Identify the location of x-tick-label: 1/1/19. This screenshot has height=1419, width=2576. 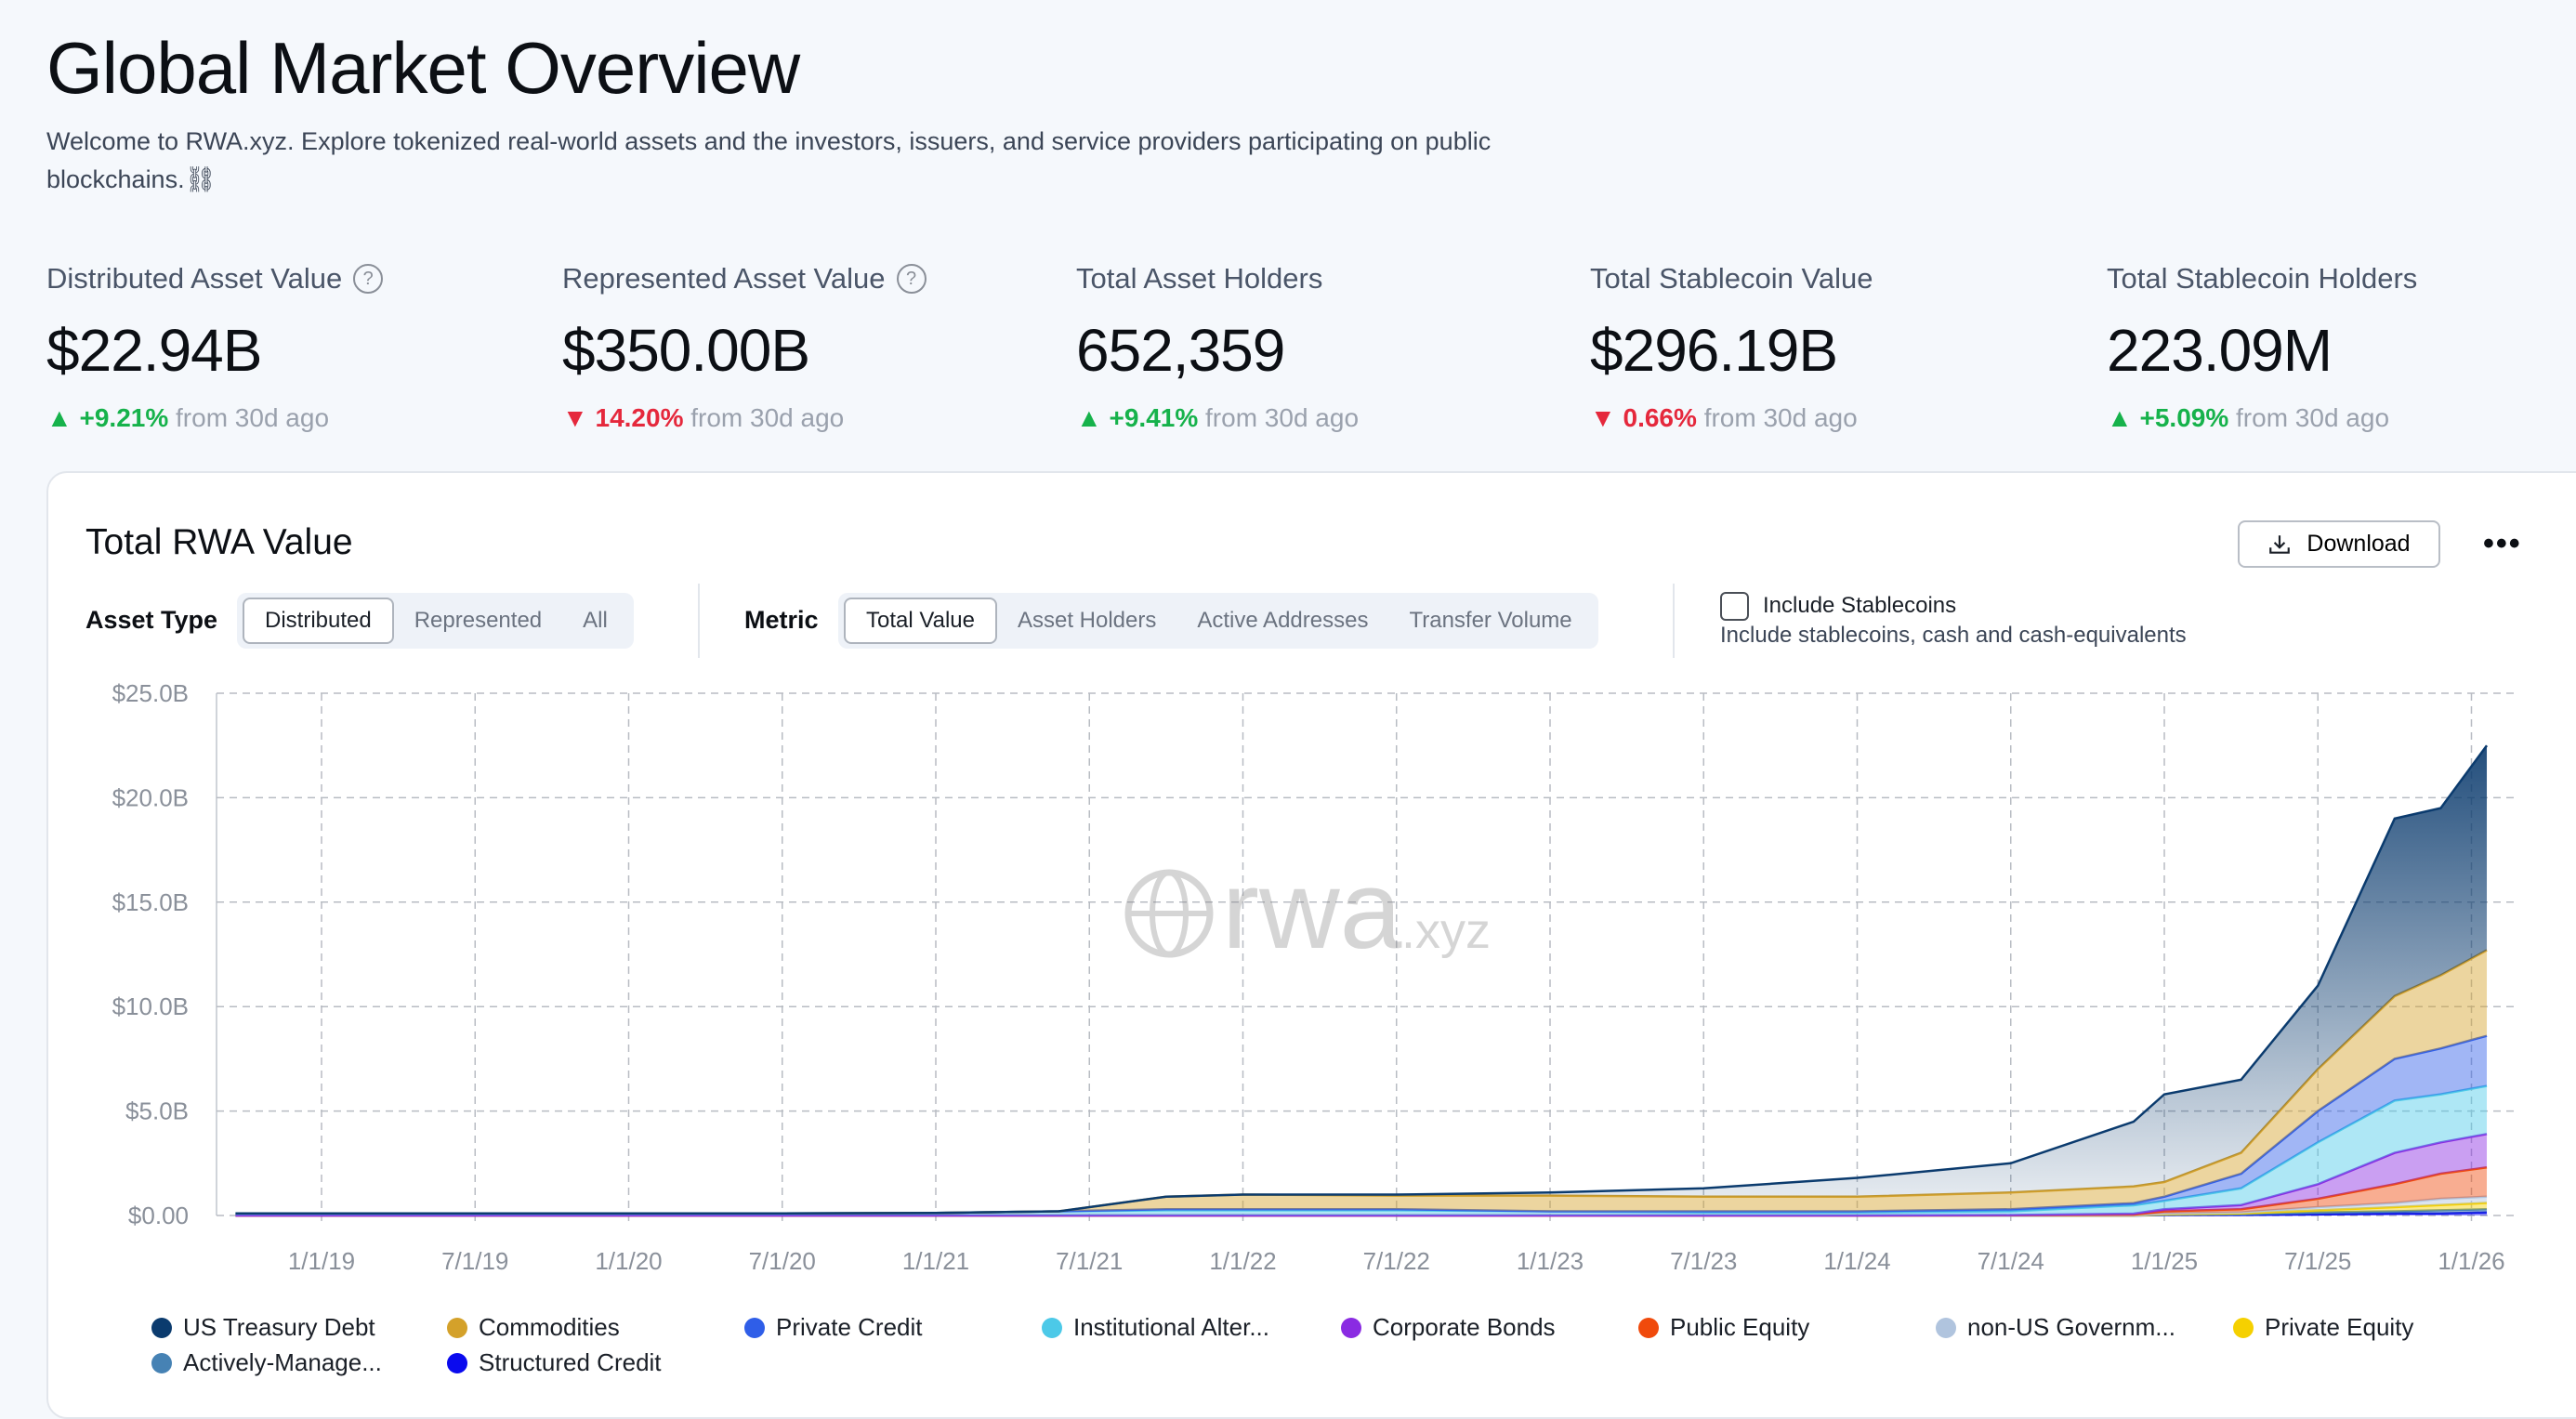
(321, 1261).